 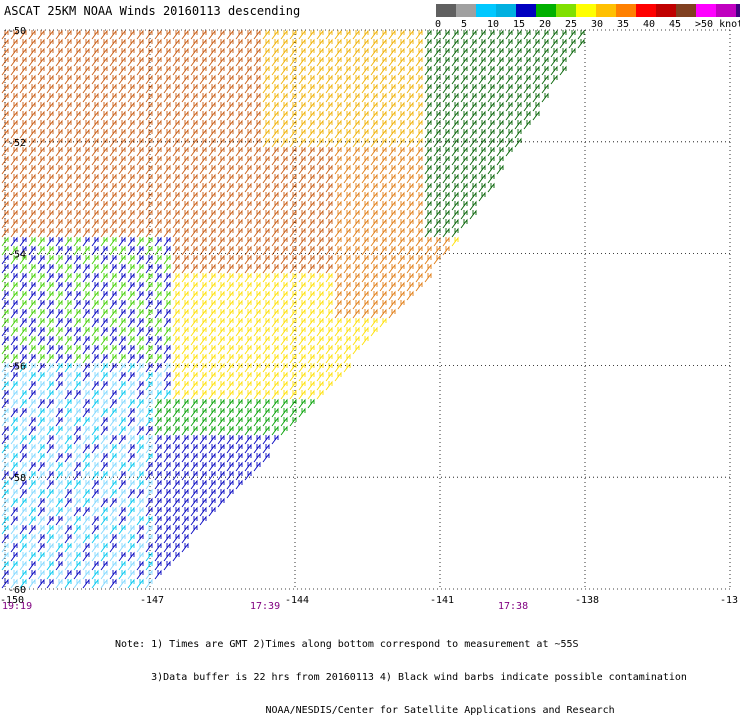 I want to click on time-label-left: 19:19, so click(x=17, y=606).